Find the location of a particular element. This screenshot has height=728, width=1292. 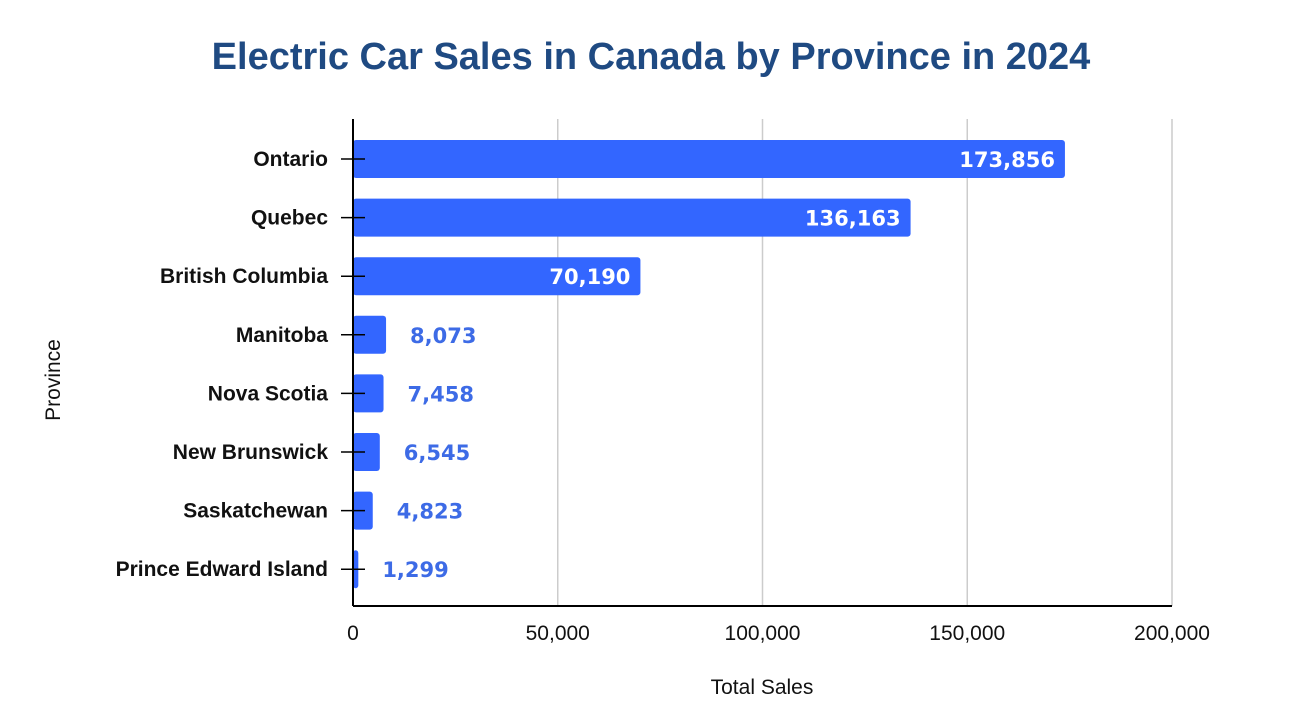

category-label: Ontario is located at coordinates (290, 159).